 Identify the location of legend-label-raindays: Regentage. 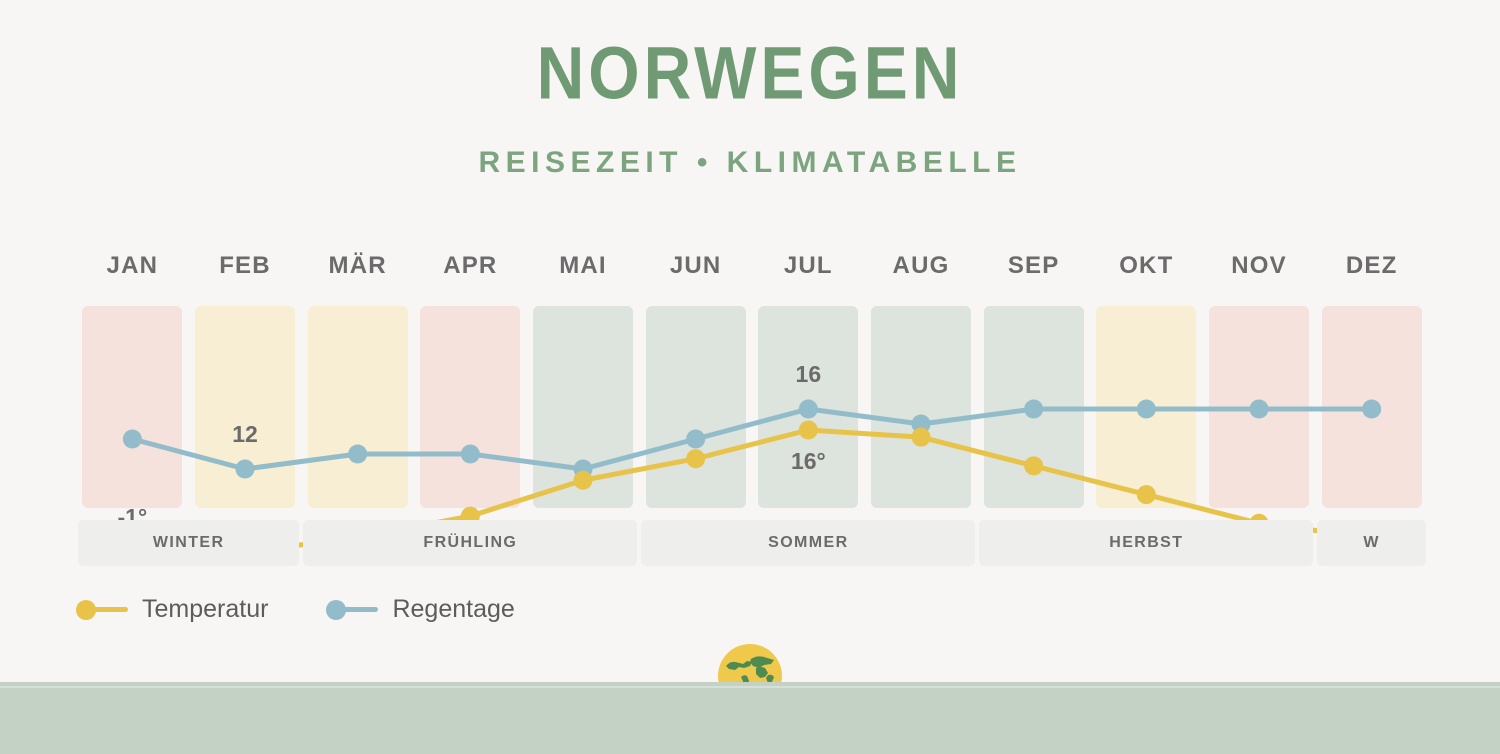
(453, 609).